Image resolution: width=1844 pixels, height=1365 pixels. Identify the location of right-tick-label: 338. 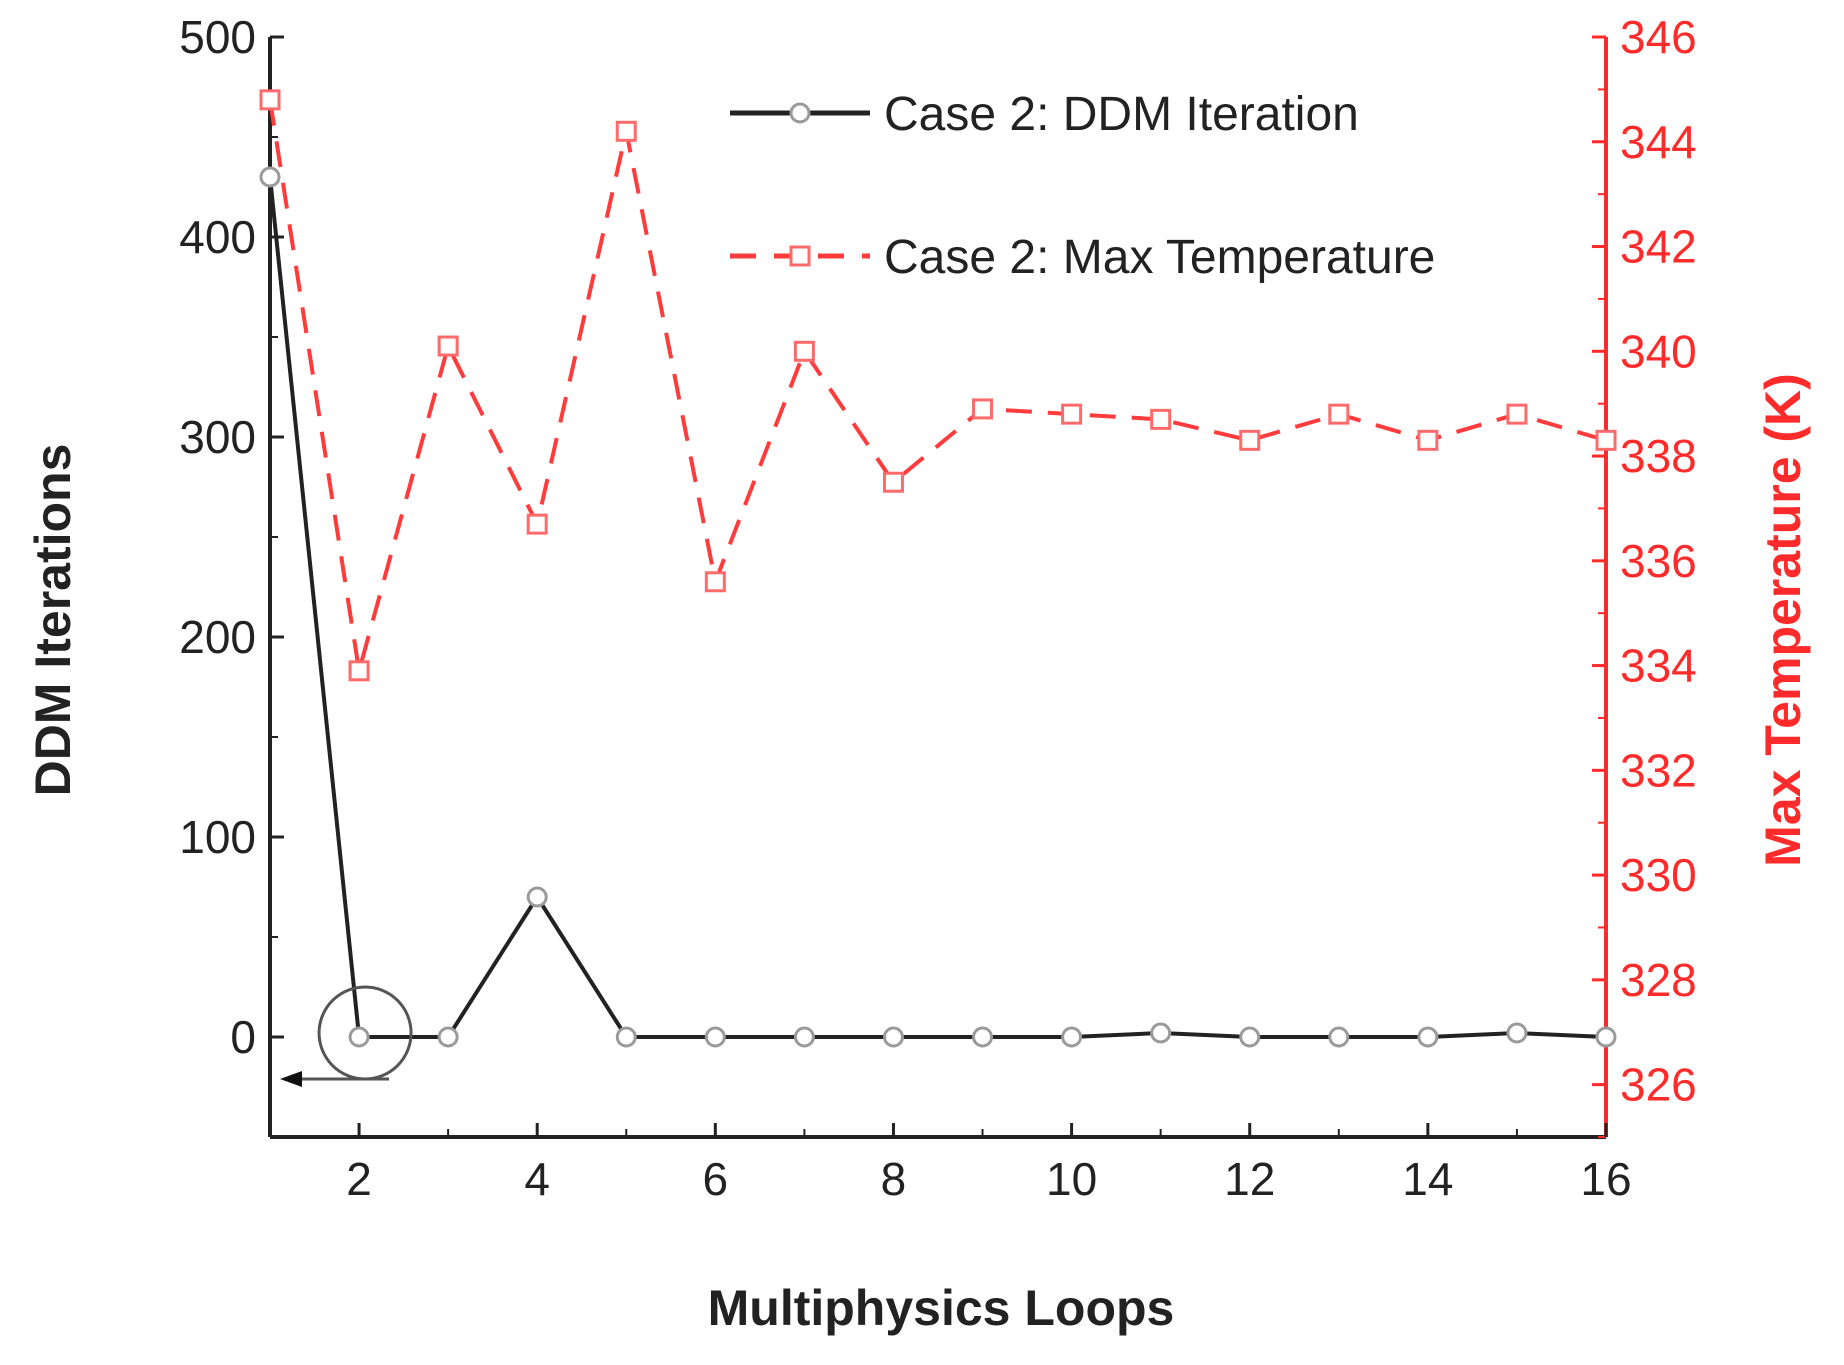
(1658, 456).